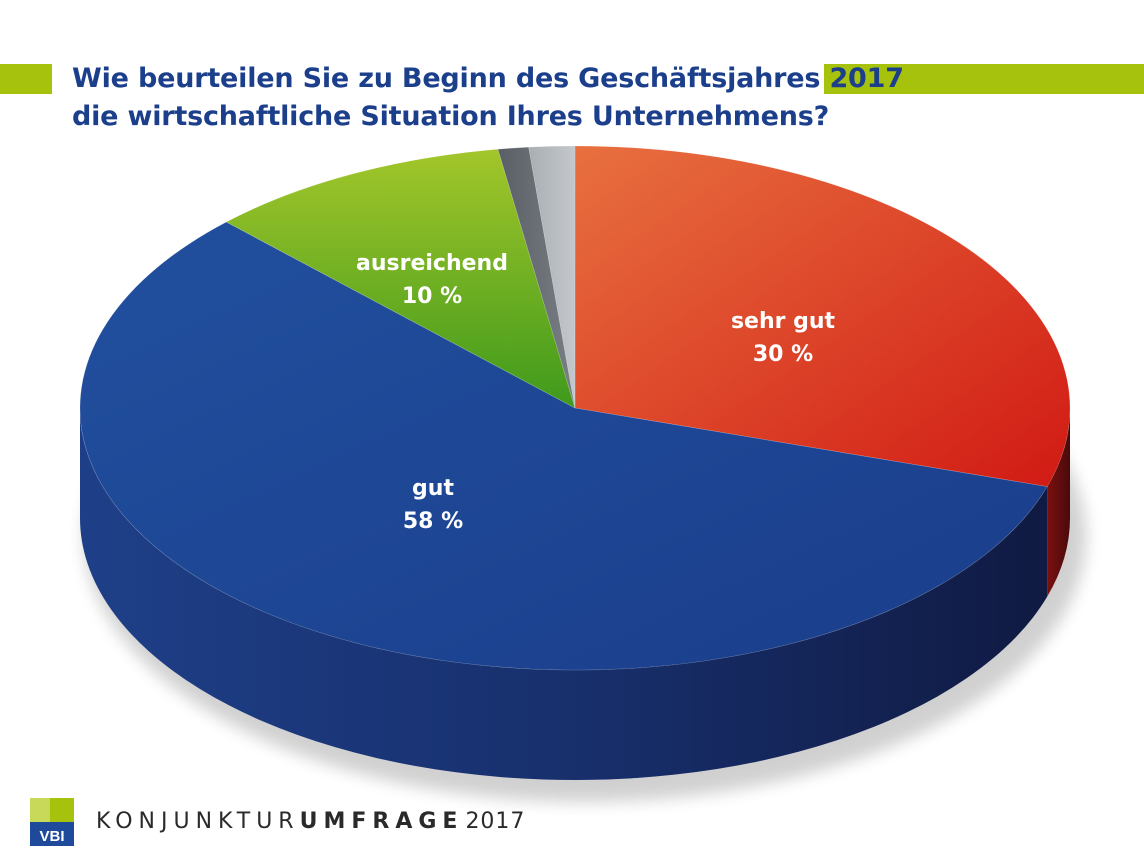 This screenshot has height=859, width=1144. I want to click on pie-slice-ausreichend, so click(400, 278).